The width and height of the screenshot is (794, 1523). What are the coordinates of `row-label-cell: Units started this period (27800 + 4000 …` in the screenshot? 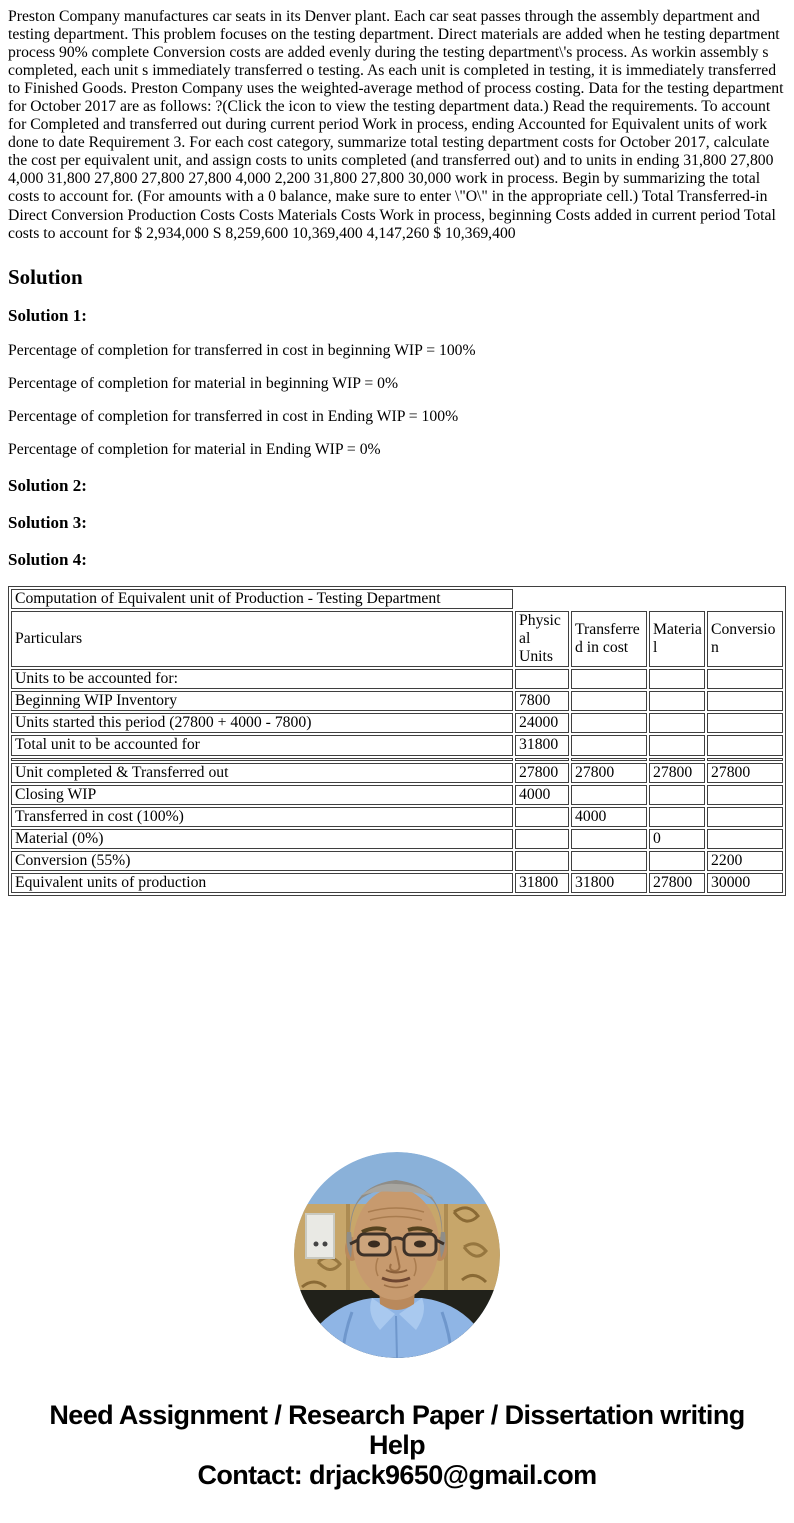 It's located at (262, 723).